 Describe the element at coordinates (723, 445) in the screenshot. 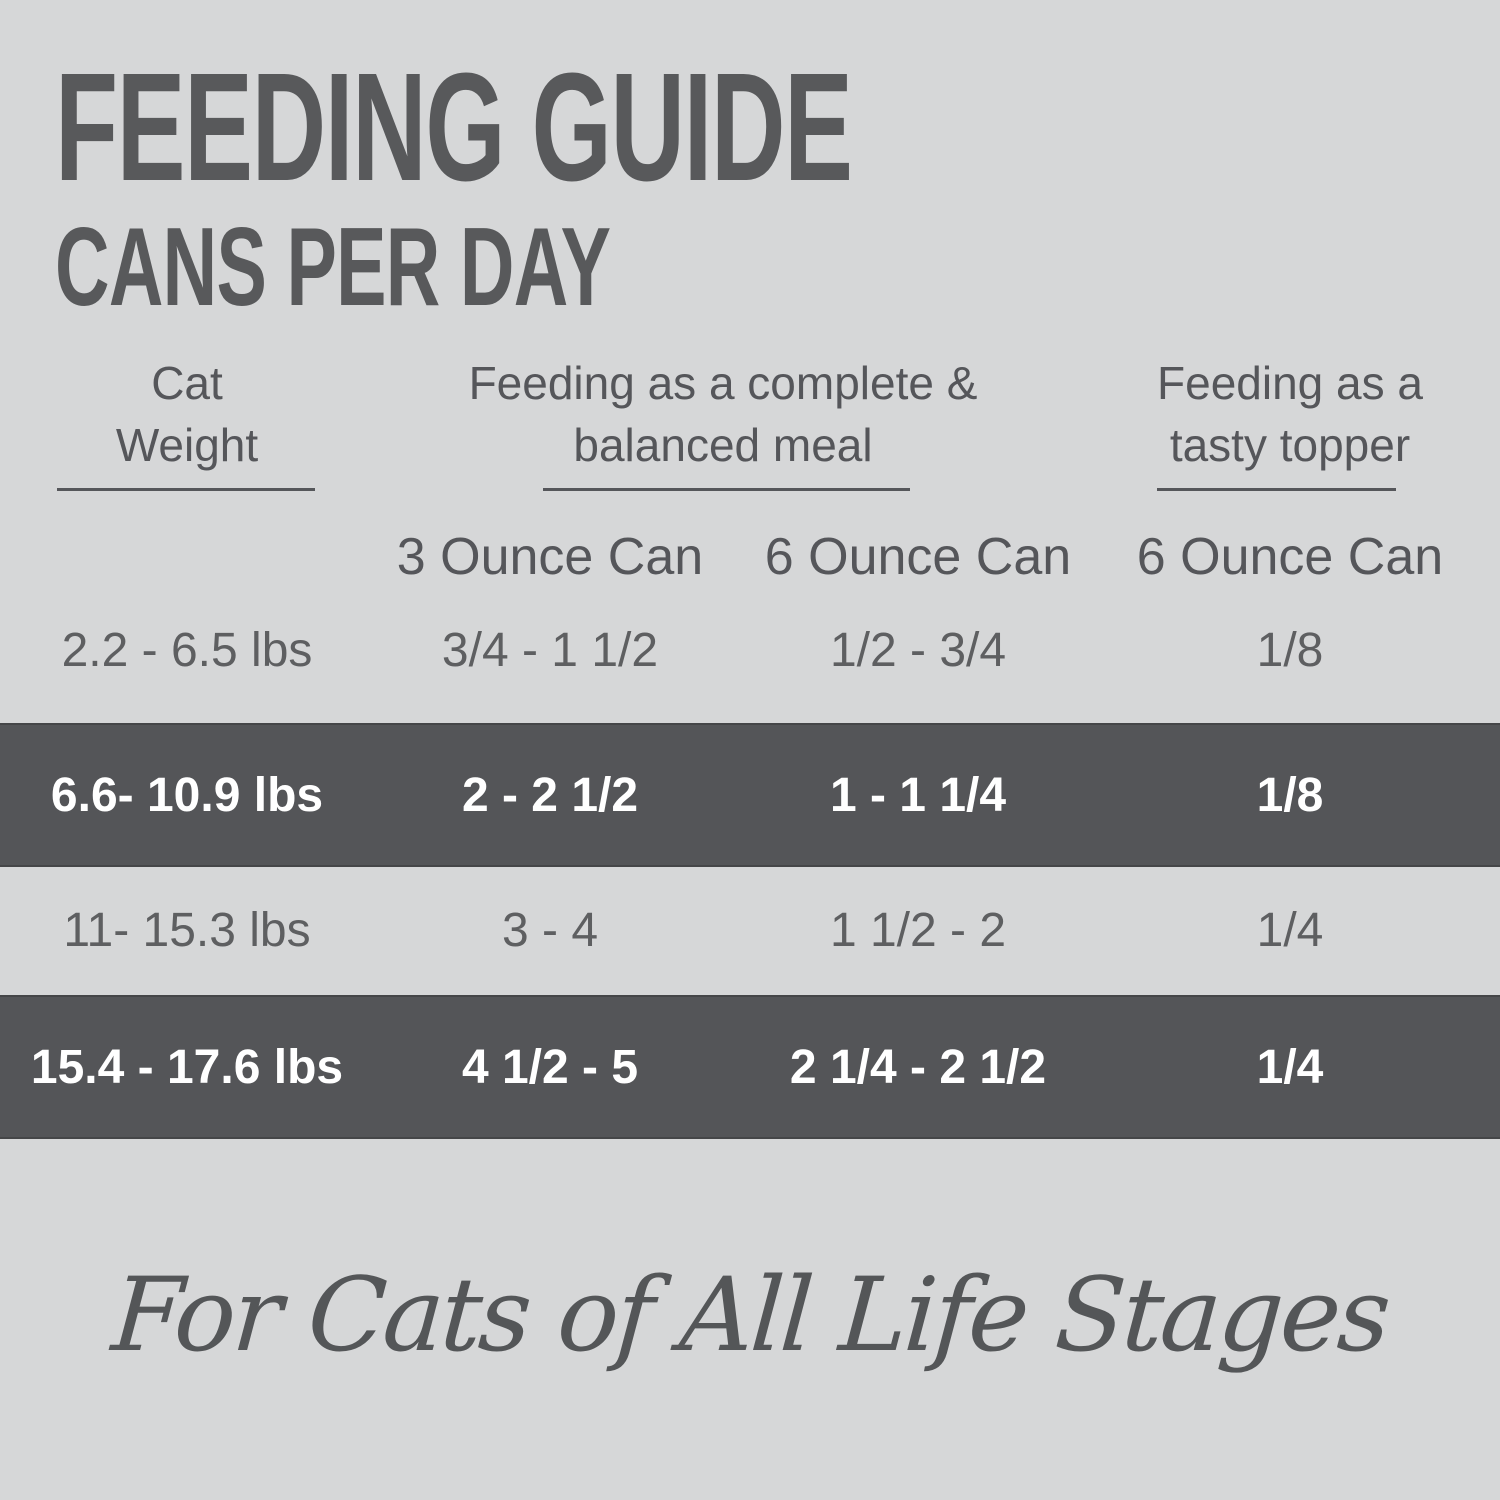

I see `column-header-line: balanced meal` at that location.